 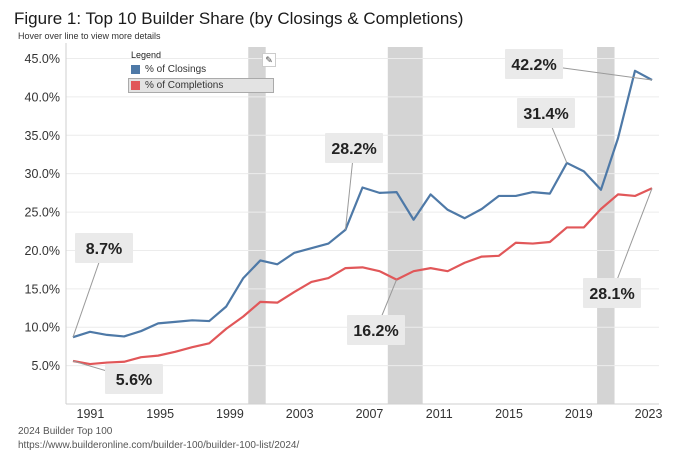 I want to click on y-tick-label: 25.0%, so click(x=42, y=213).